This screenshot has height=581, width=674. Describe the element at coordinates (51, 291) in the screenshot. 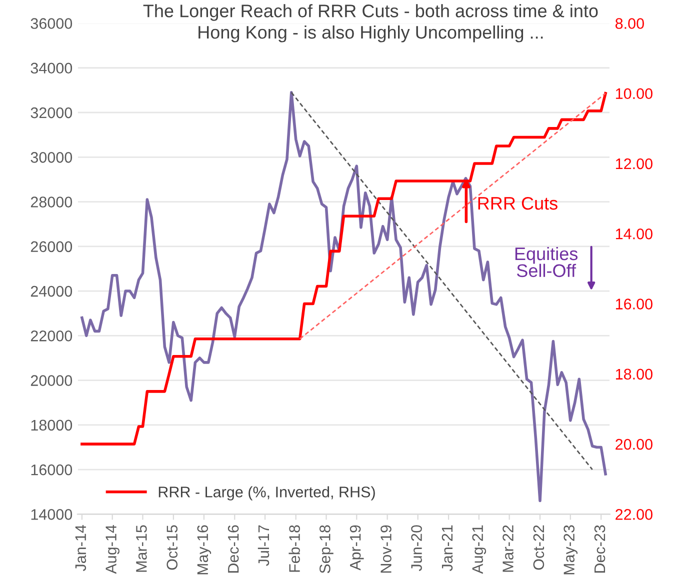

I see `y-tick-label: 24000` at that location.